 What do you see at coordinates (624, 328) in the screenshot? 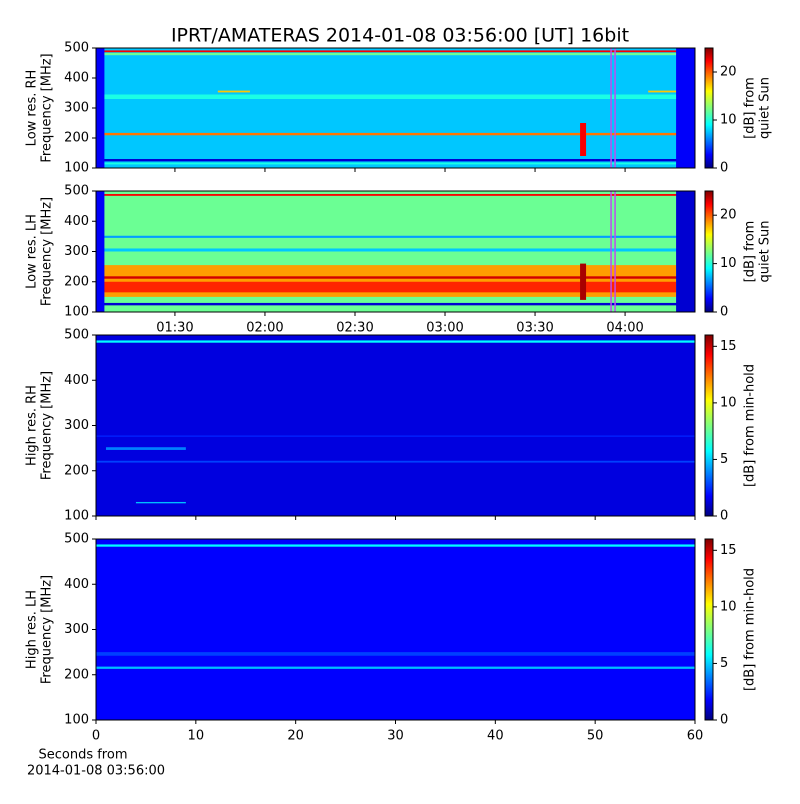
I see `x-tick-label: 04:00` at bounding box center [624, 328].